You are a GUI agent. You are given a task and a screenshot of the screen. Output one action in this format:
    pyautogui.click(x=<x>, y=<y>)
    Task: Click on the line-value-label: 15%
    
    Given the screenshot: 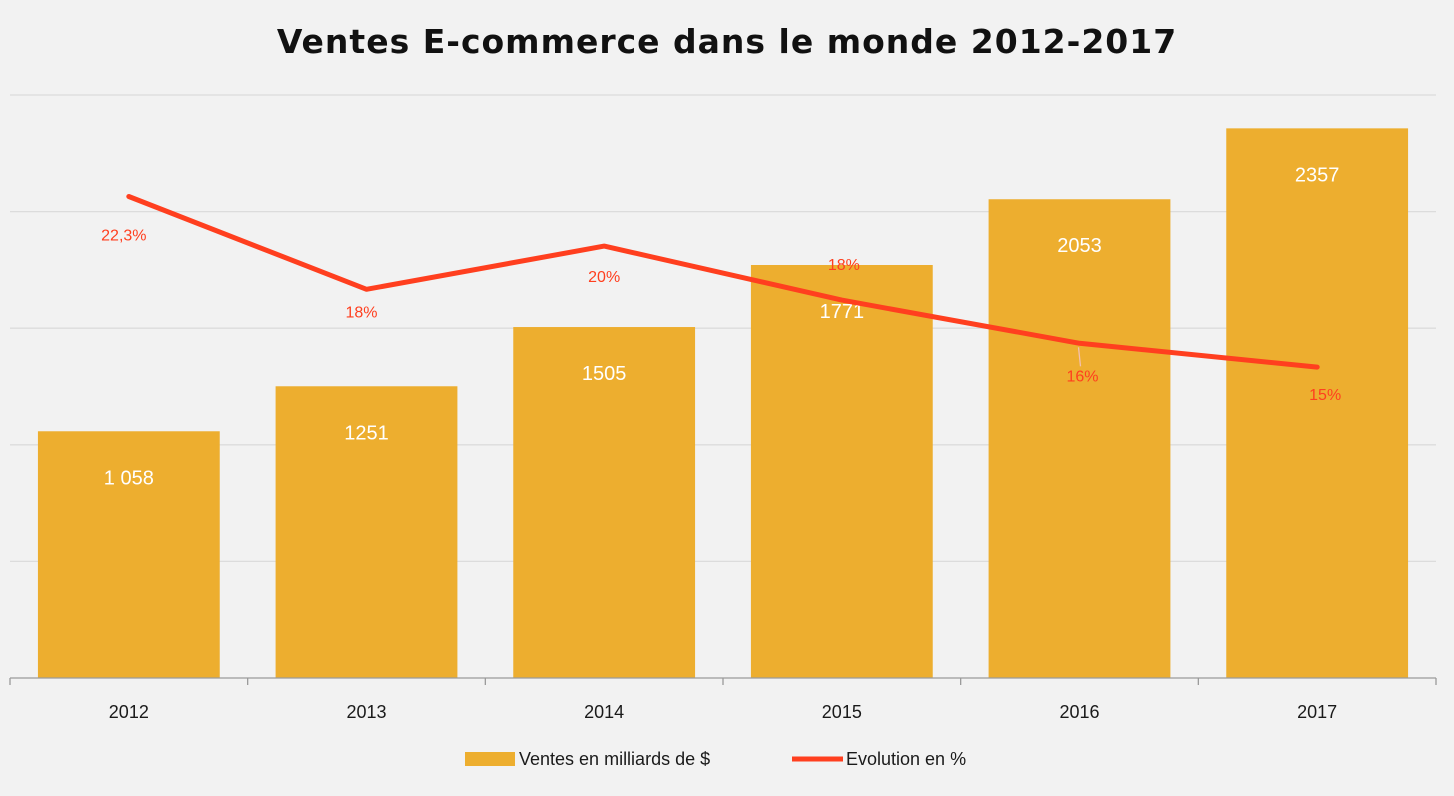 What is the action you would take?
    pyautogui.click(x=1325, y=395)
    